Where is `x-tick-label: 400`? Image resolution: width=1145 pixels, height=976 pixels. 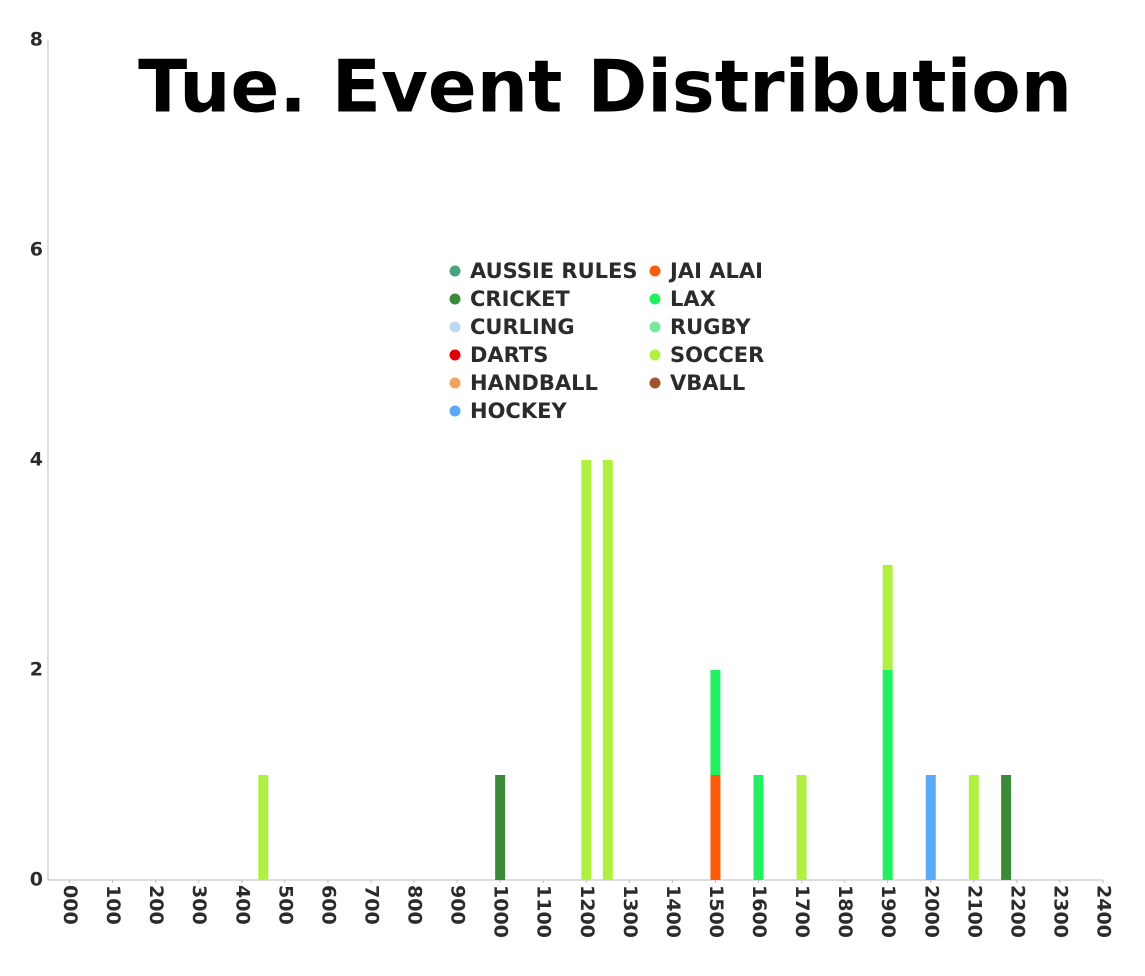 x-tick-label: 400 is located at coordinates (242, 905).